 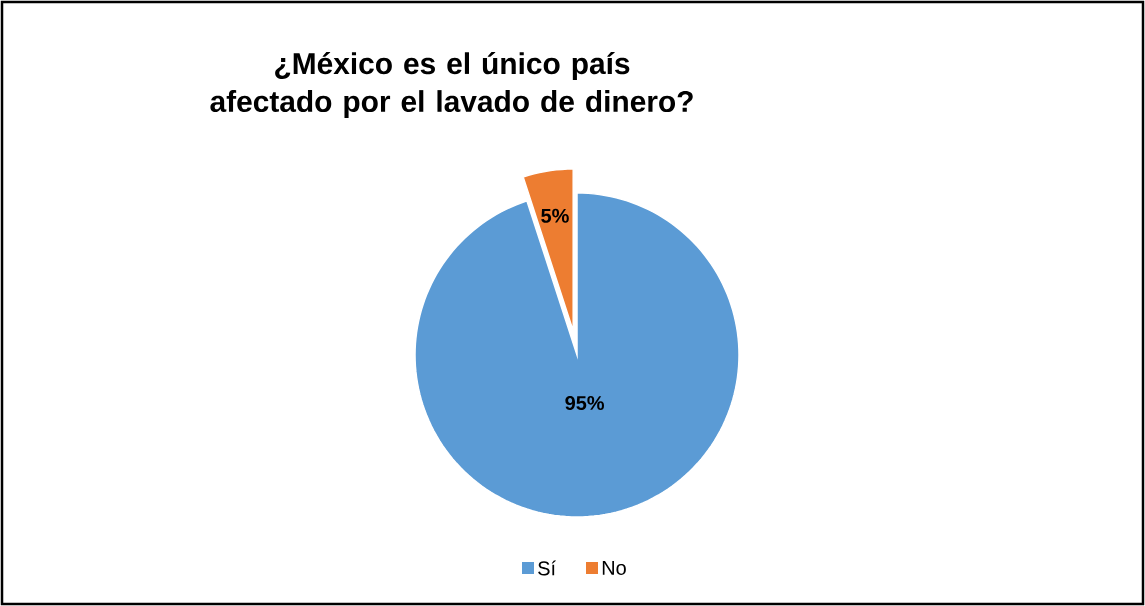 What do you see at coordinates (555, 215) in the screenshot?
I see `data-label: 5%` at bounding box center [555, 215].